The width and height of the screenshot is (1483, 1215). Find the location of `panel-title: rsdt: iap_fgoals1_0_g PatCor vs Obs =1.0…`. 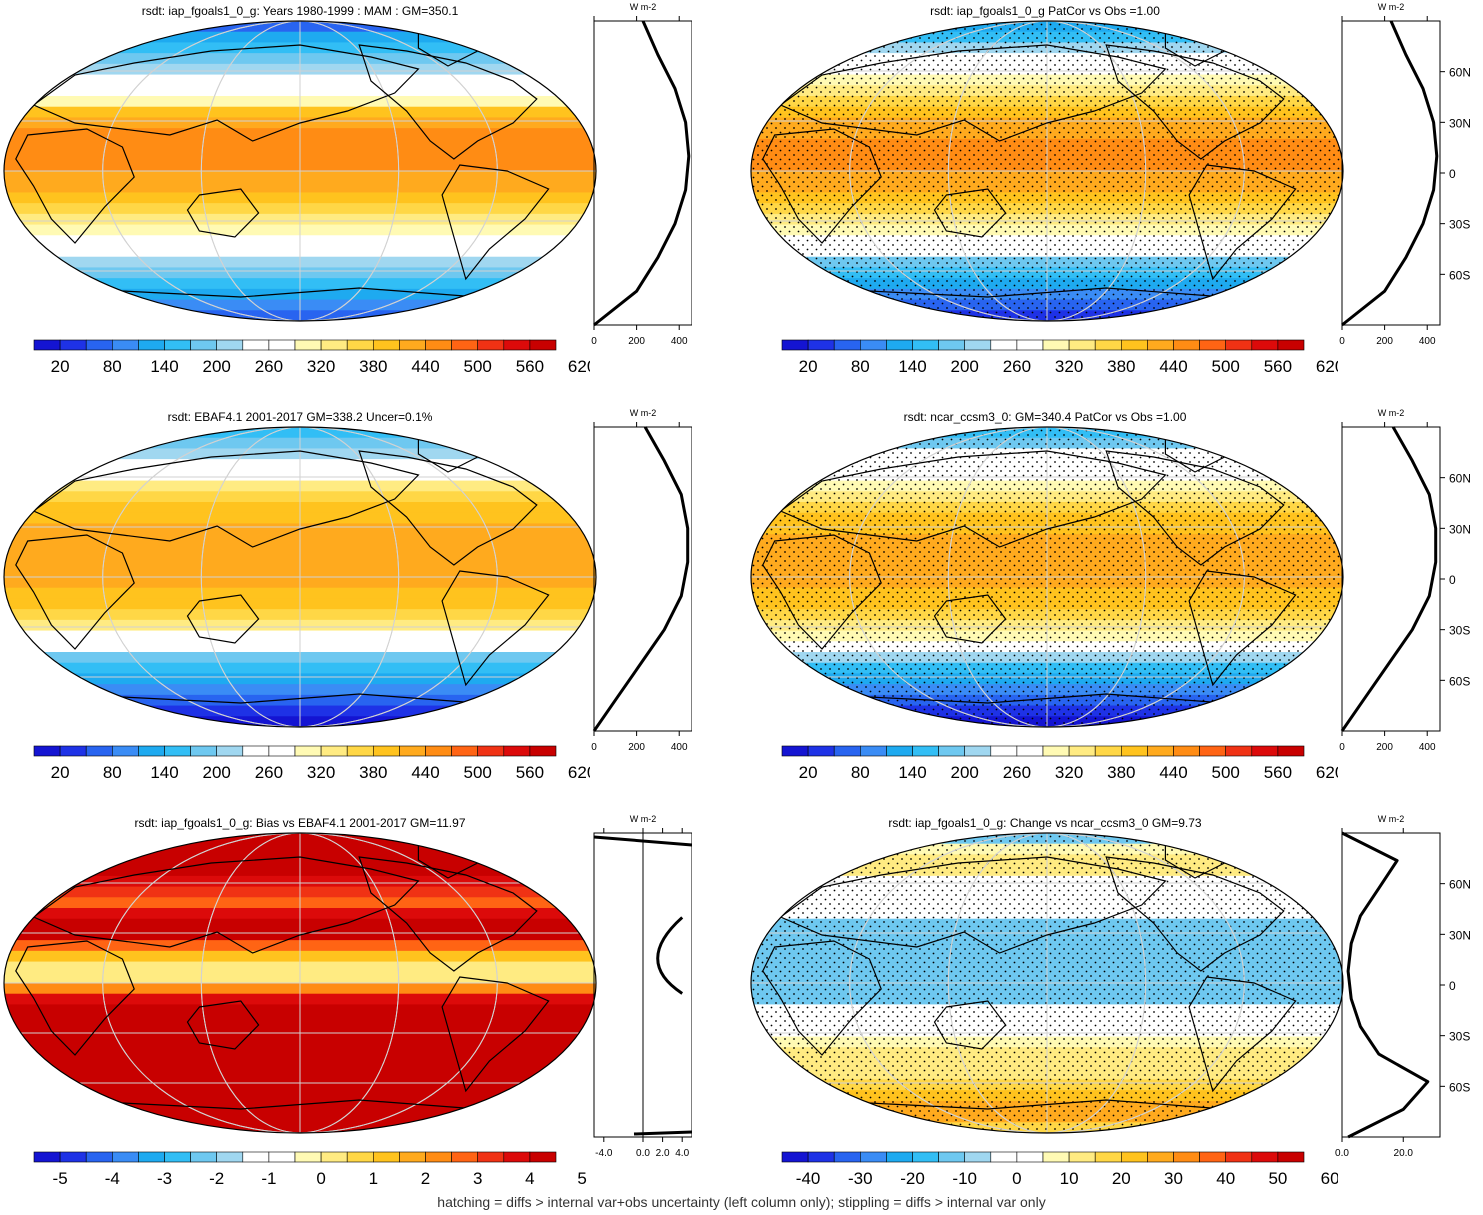

panel-title: rsdt: iap_fgoals1_0_g PatCor vs Obs =1.0… is located at coordinates (1045, 11).